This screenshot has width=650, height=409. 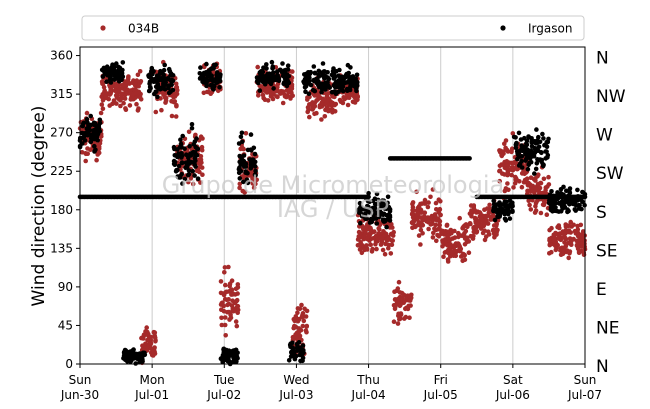 I want to click on legend: 034B Irgason, so click(x=333, y=28).